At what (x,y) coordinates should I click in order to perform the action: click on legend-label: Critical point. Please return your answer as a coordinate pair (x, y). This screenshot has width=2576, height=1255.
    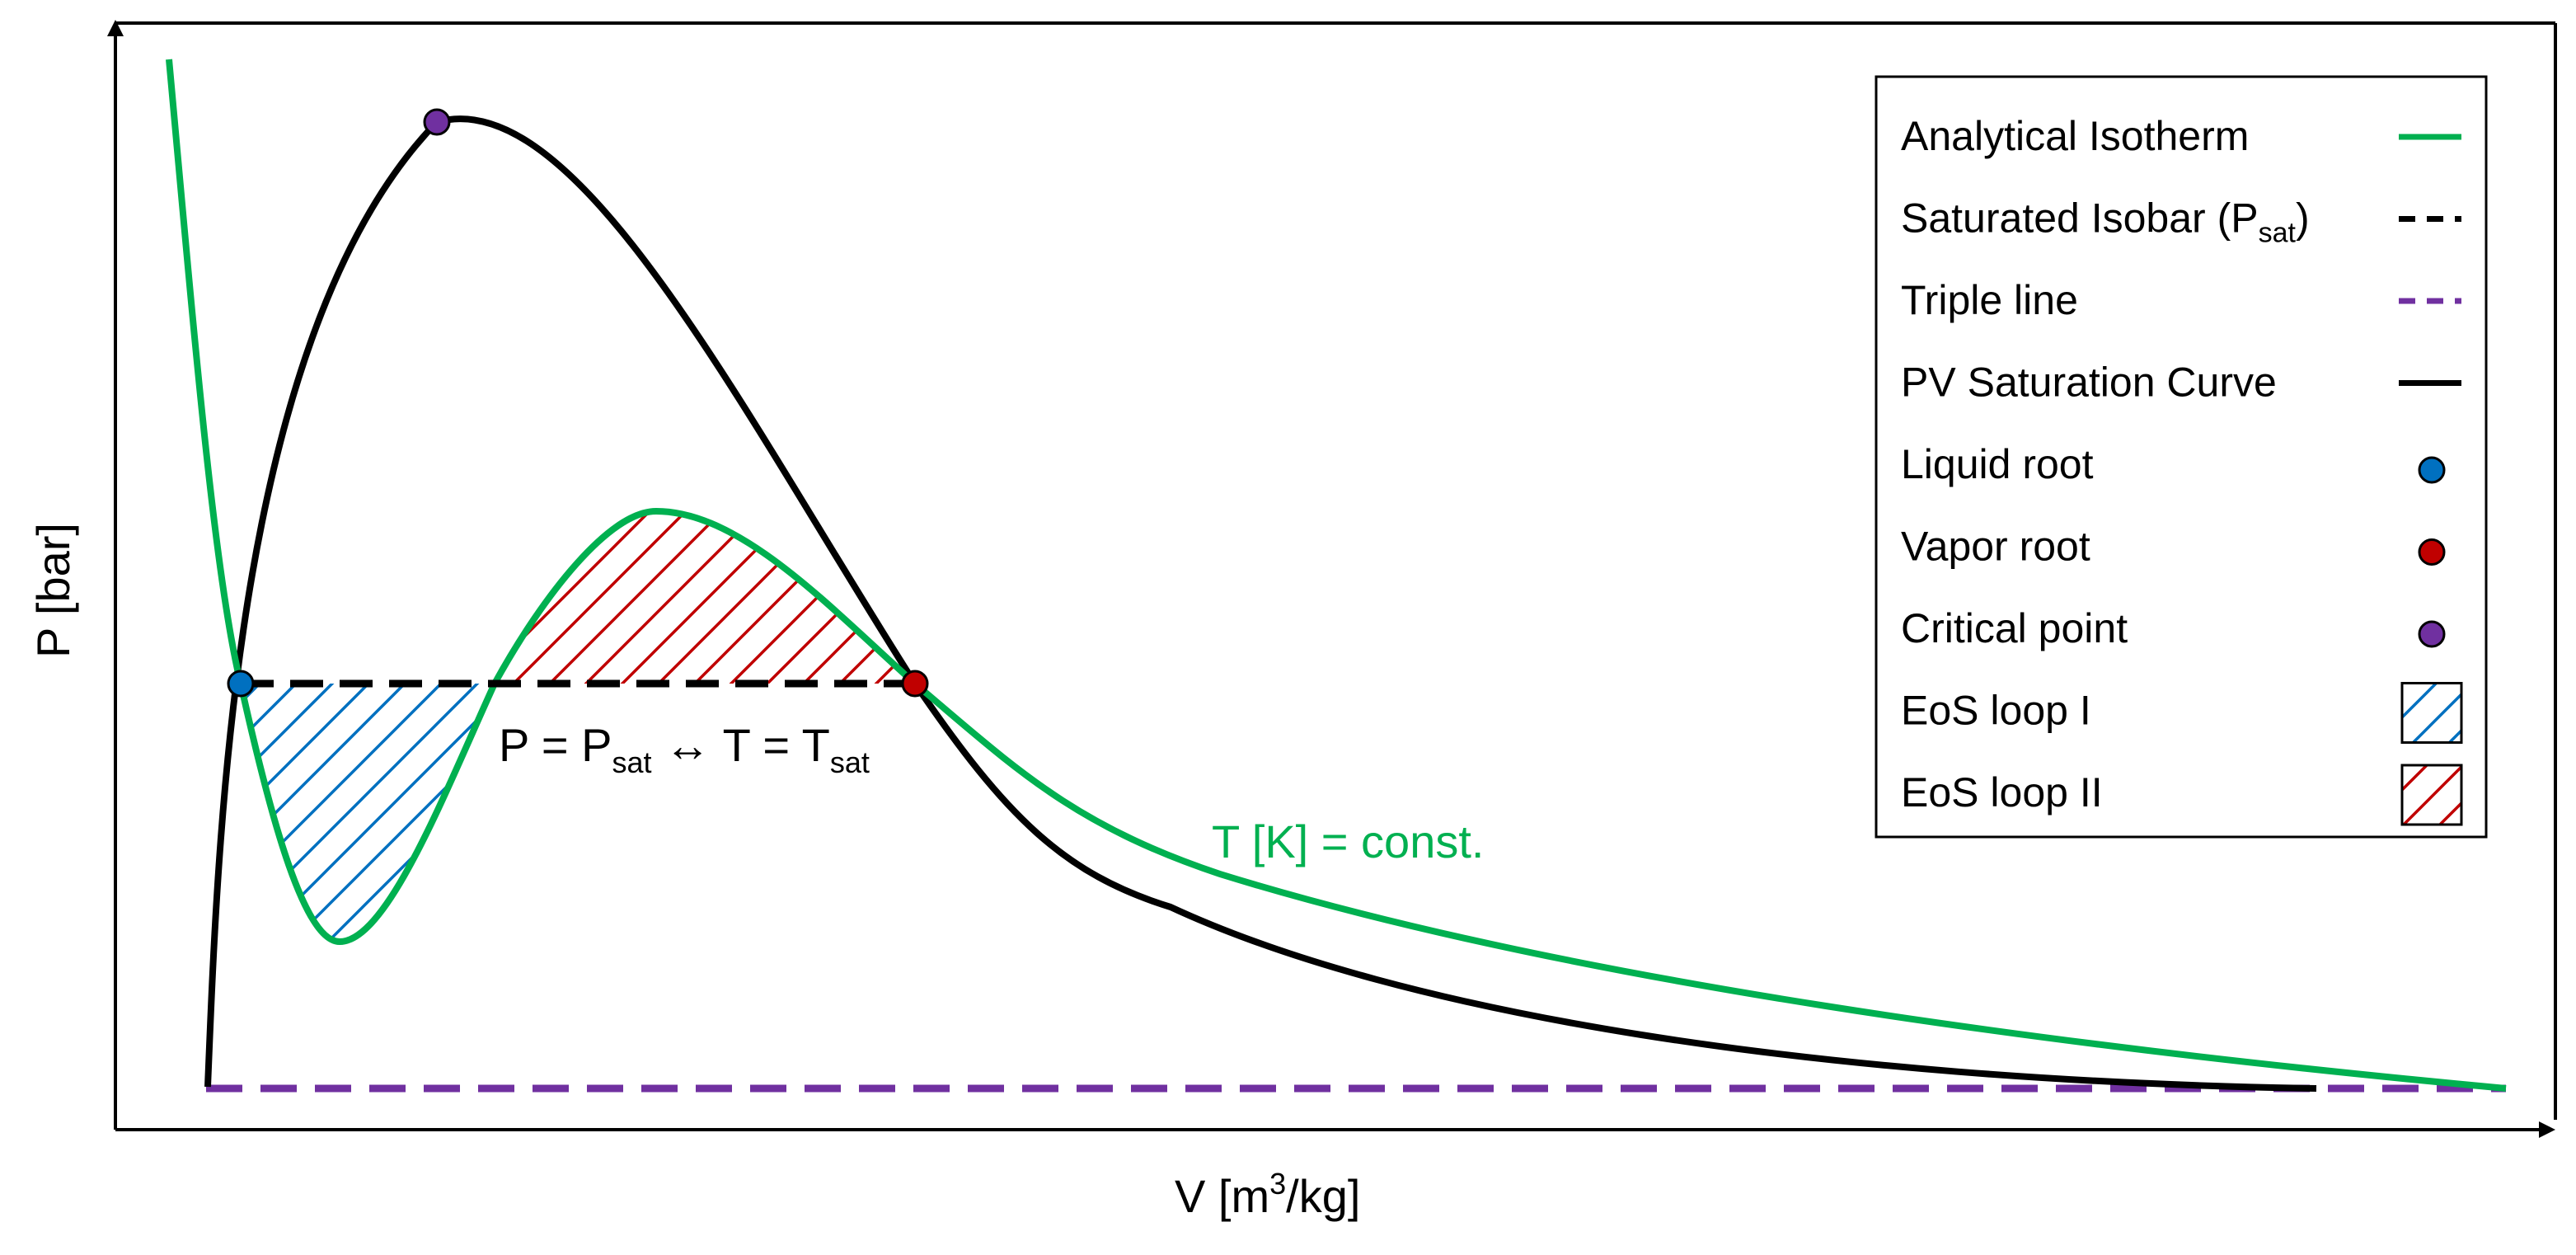
    Looking at the image, I should click on (2014, 628).